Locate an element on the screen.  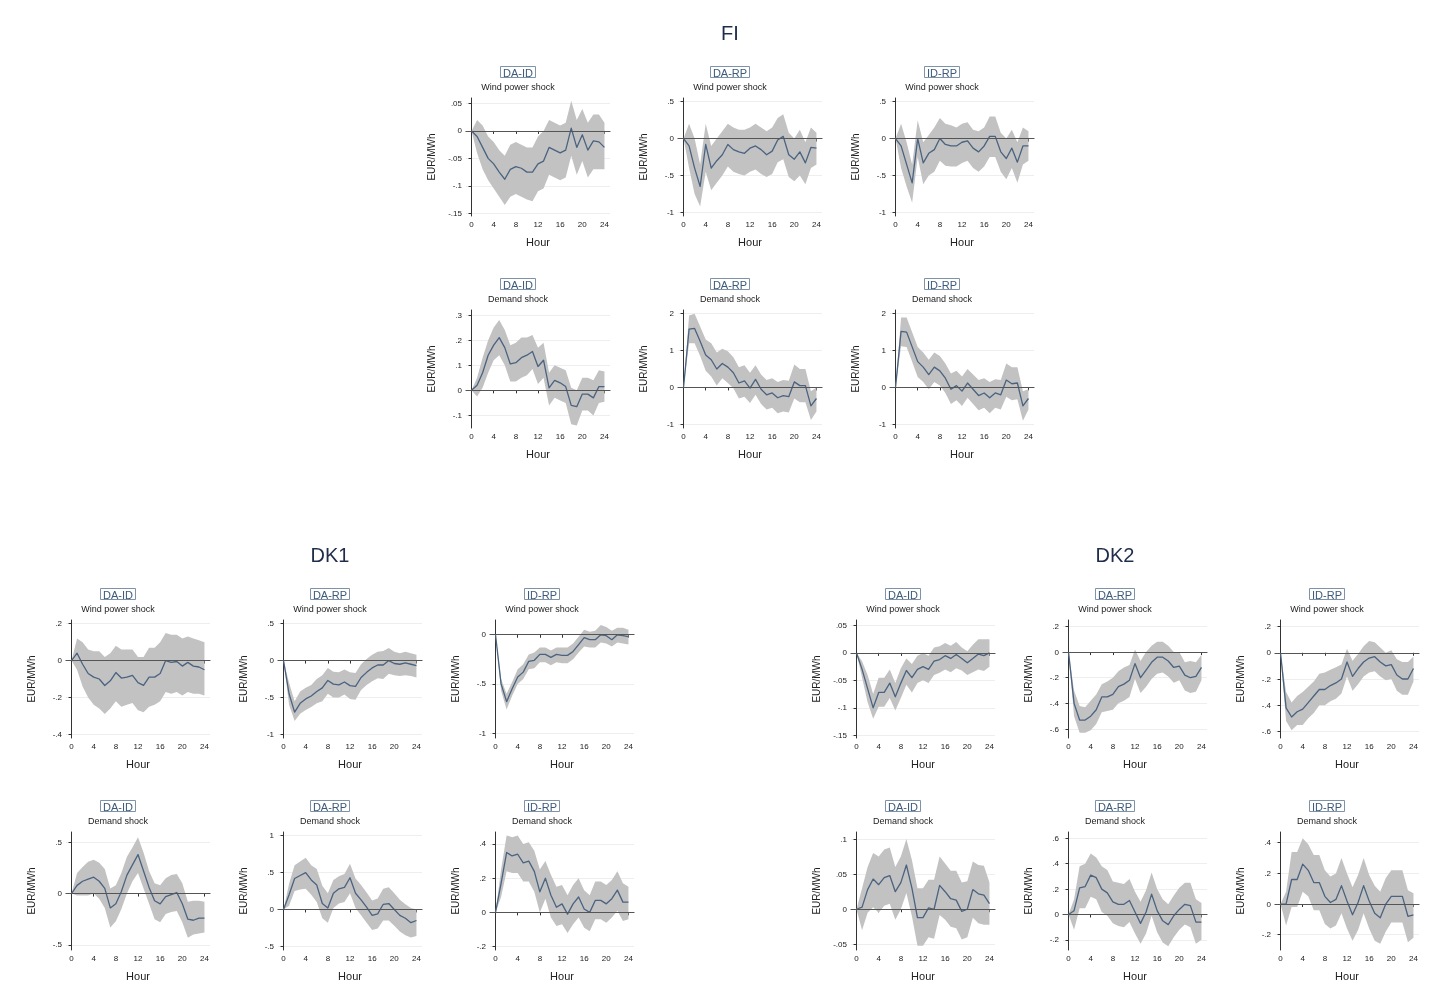
y-tick-label: .4 is located at coordinates (1056, 864).